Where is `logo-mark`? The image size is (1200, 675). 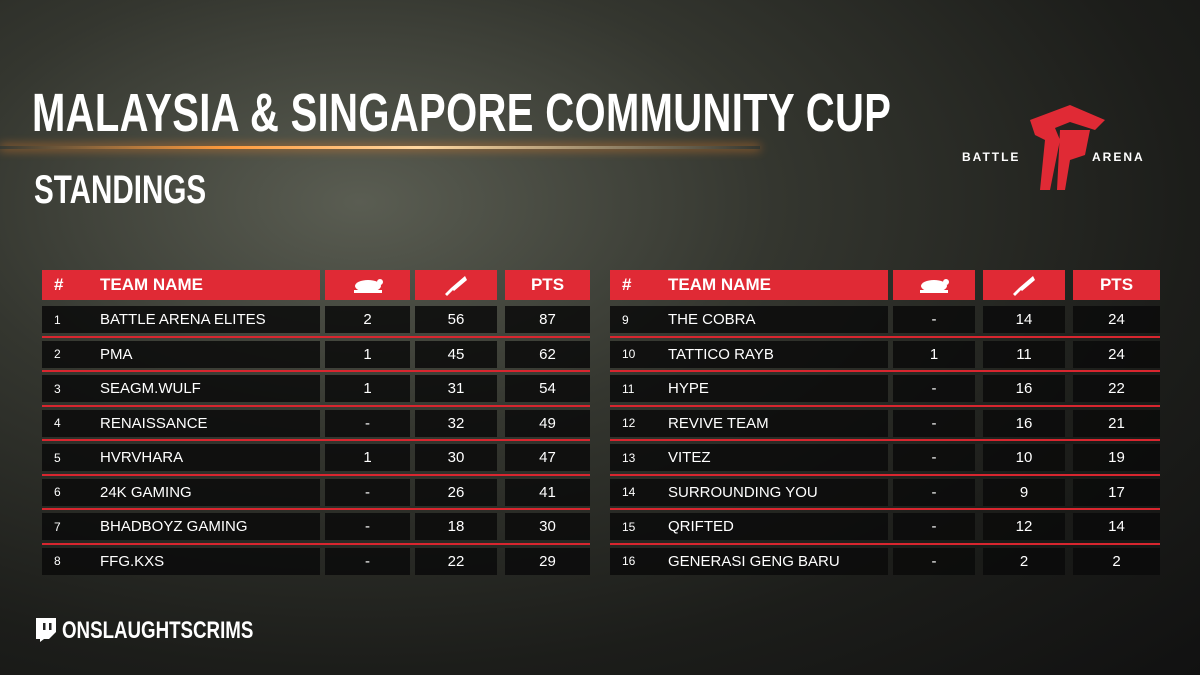 logo-mark is located at coordinates (1067, 147).